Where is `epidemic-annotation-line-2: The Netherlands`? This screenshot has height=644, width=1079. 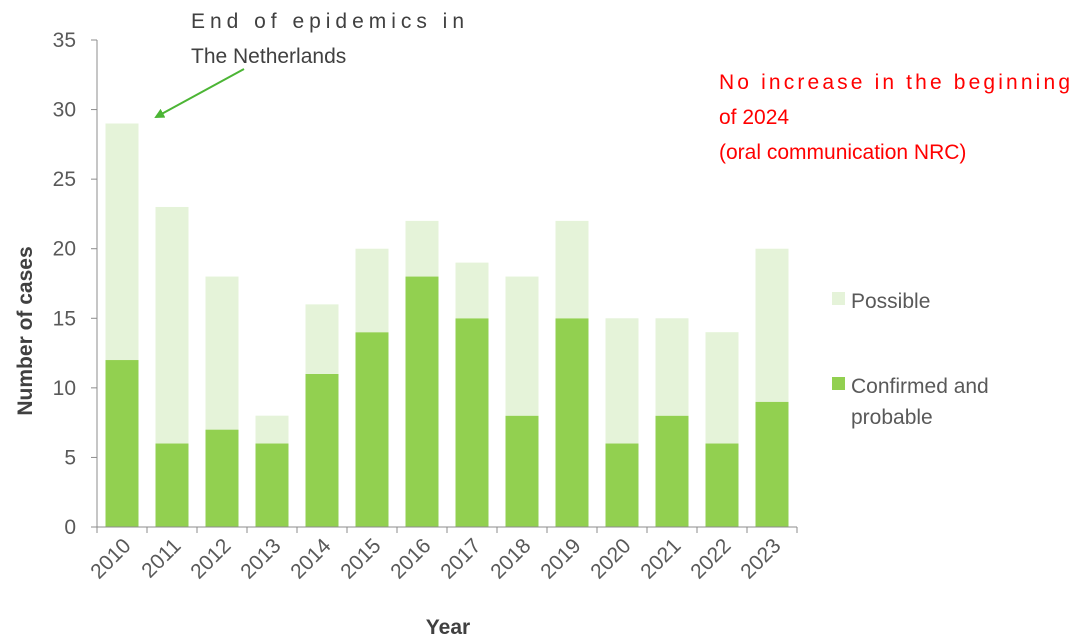 epidemic-annotation-line-2: The Netherlands is located at coordinates (268, 56).